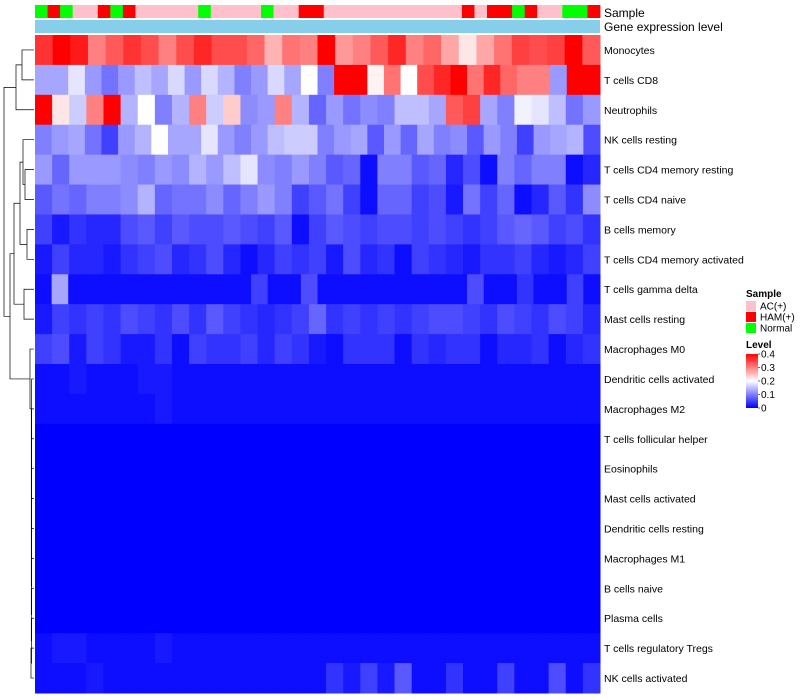  I want to click on row-label: NK cells resting, so click(640, 141).